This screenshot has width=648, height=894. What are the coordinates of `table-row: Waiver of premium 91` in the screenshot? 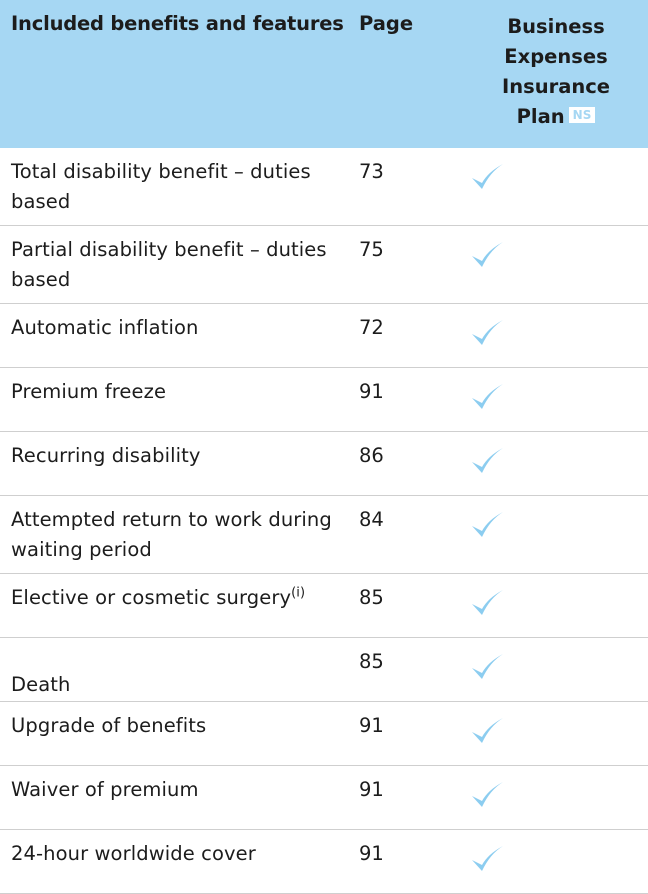 It's located at (324, 798).